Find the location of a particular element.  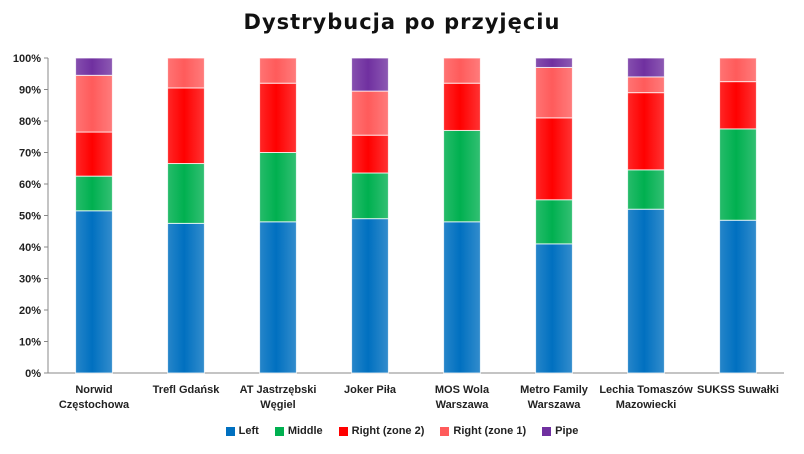

legend-label: Right (zone 2) is located at coordinates (388, 431).